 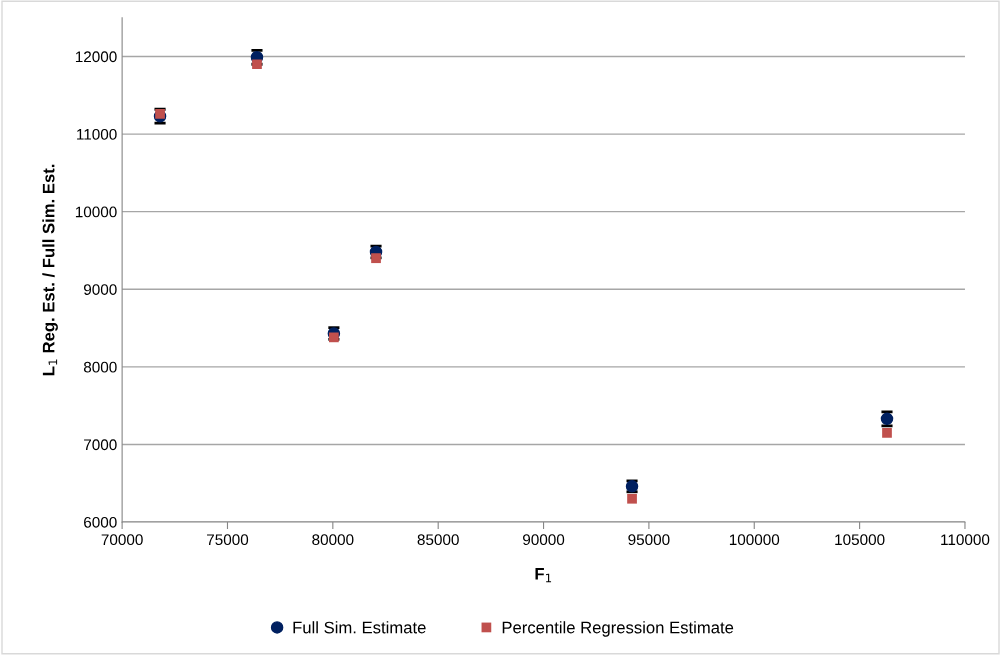 What do you see at coordinates (122, 540) in the screenshot?
I see `x-tick-label: 70000` at bounding box center [122, 540].